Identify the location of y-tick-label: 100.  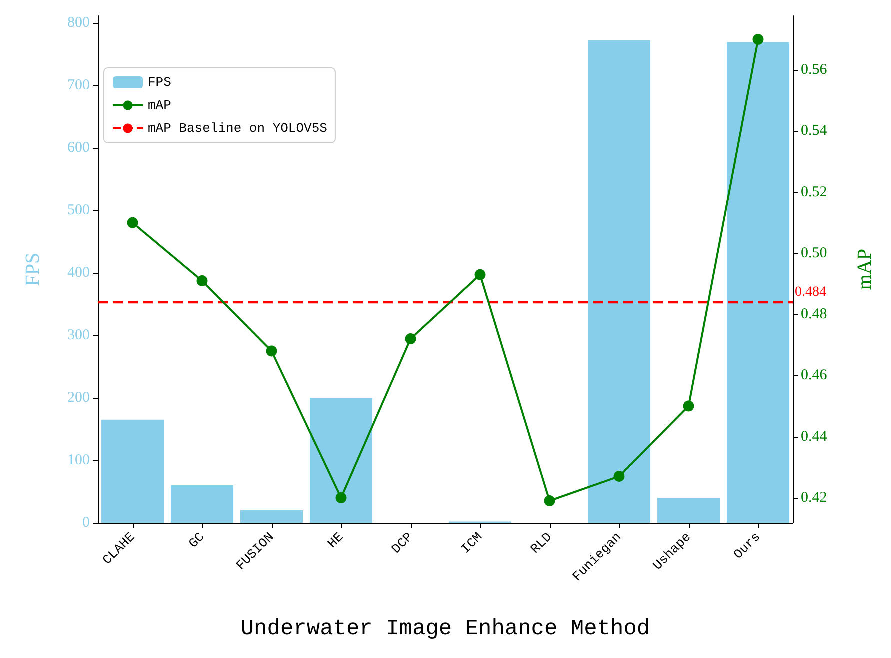
(79, 460).